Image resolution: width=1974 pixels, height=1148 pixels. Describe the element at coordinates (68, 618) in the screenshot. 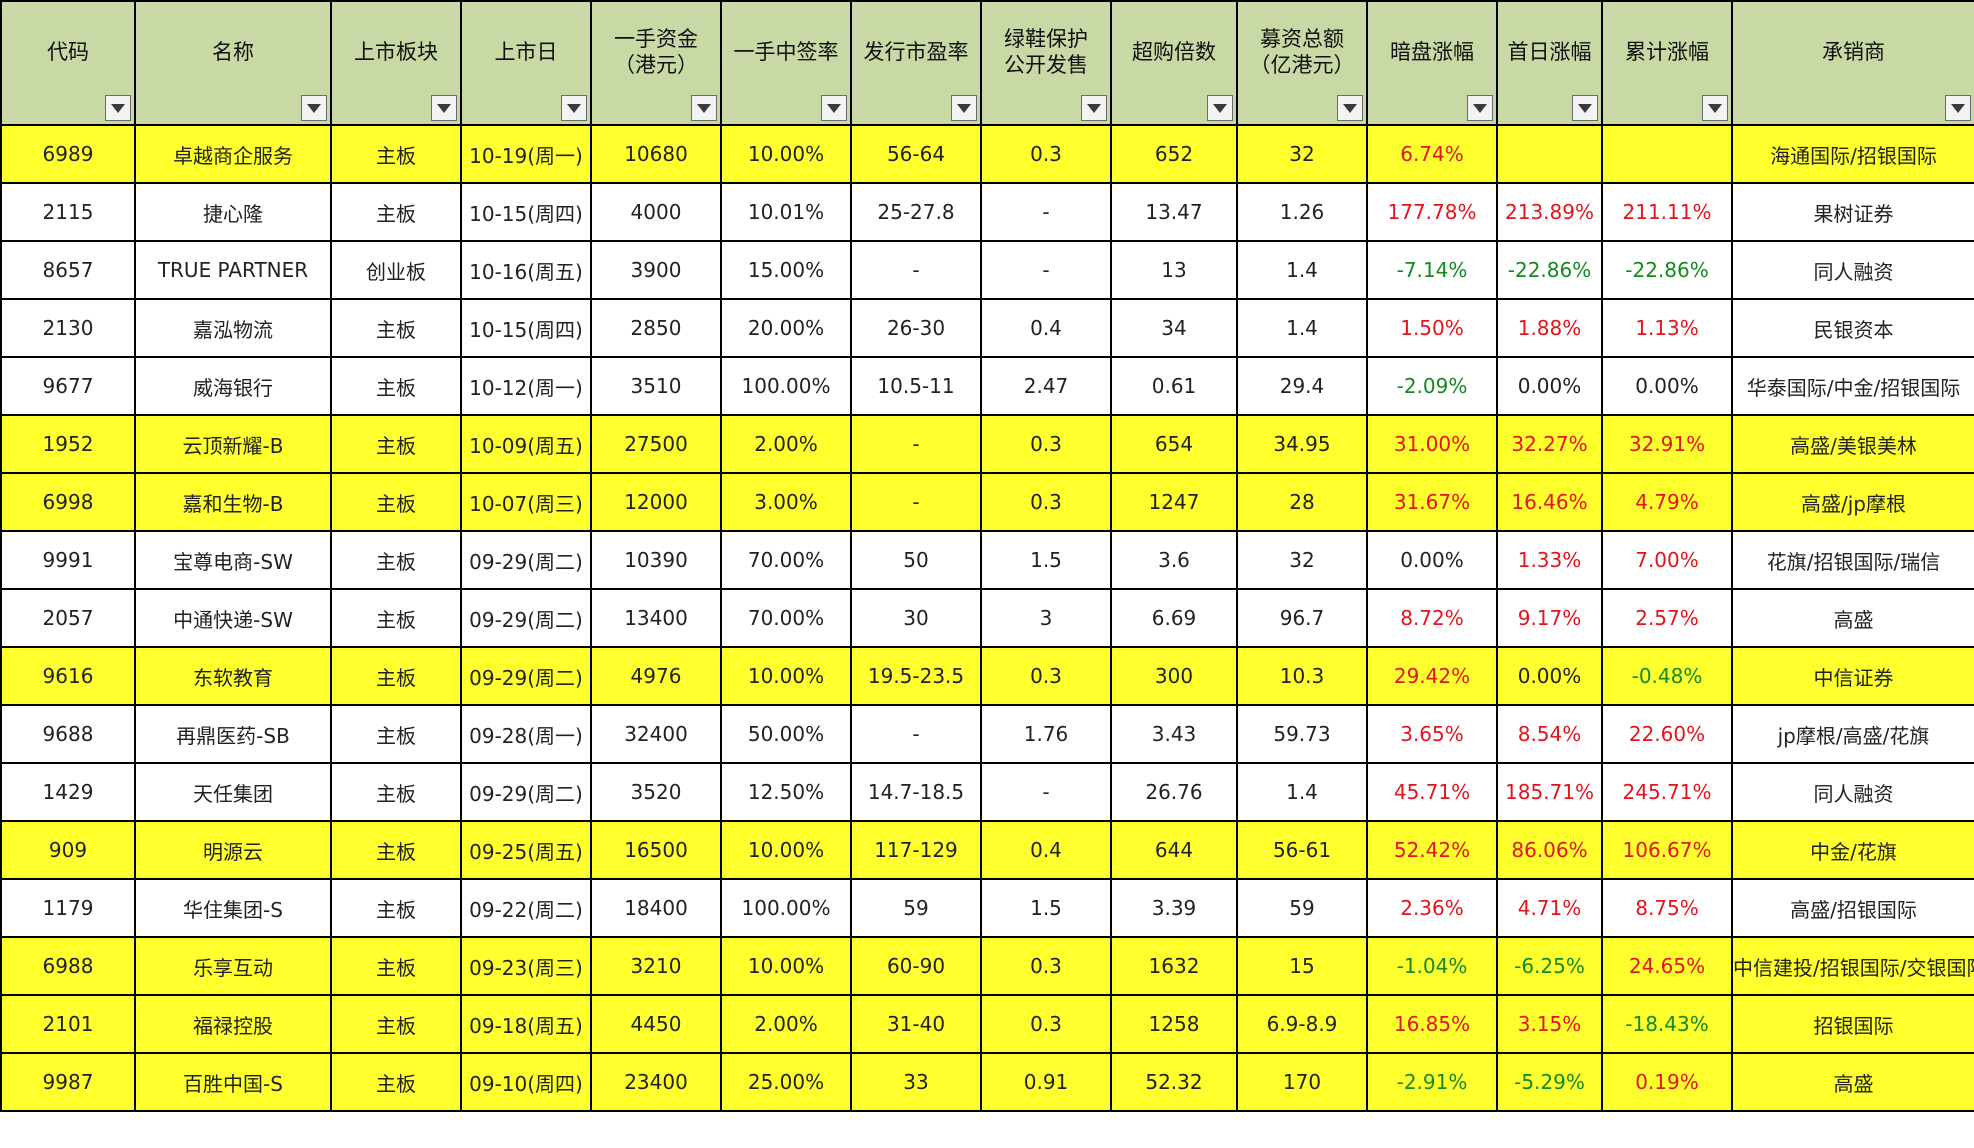

I see `cell-code: 2057` at that location.